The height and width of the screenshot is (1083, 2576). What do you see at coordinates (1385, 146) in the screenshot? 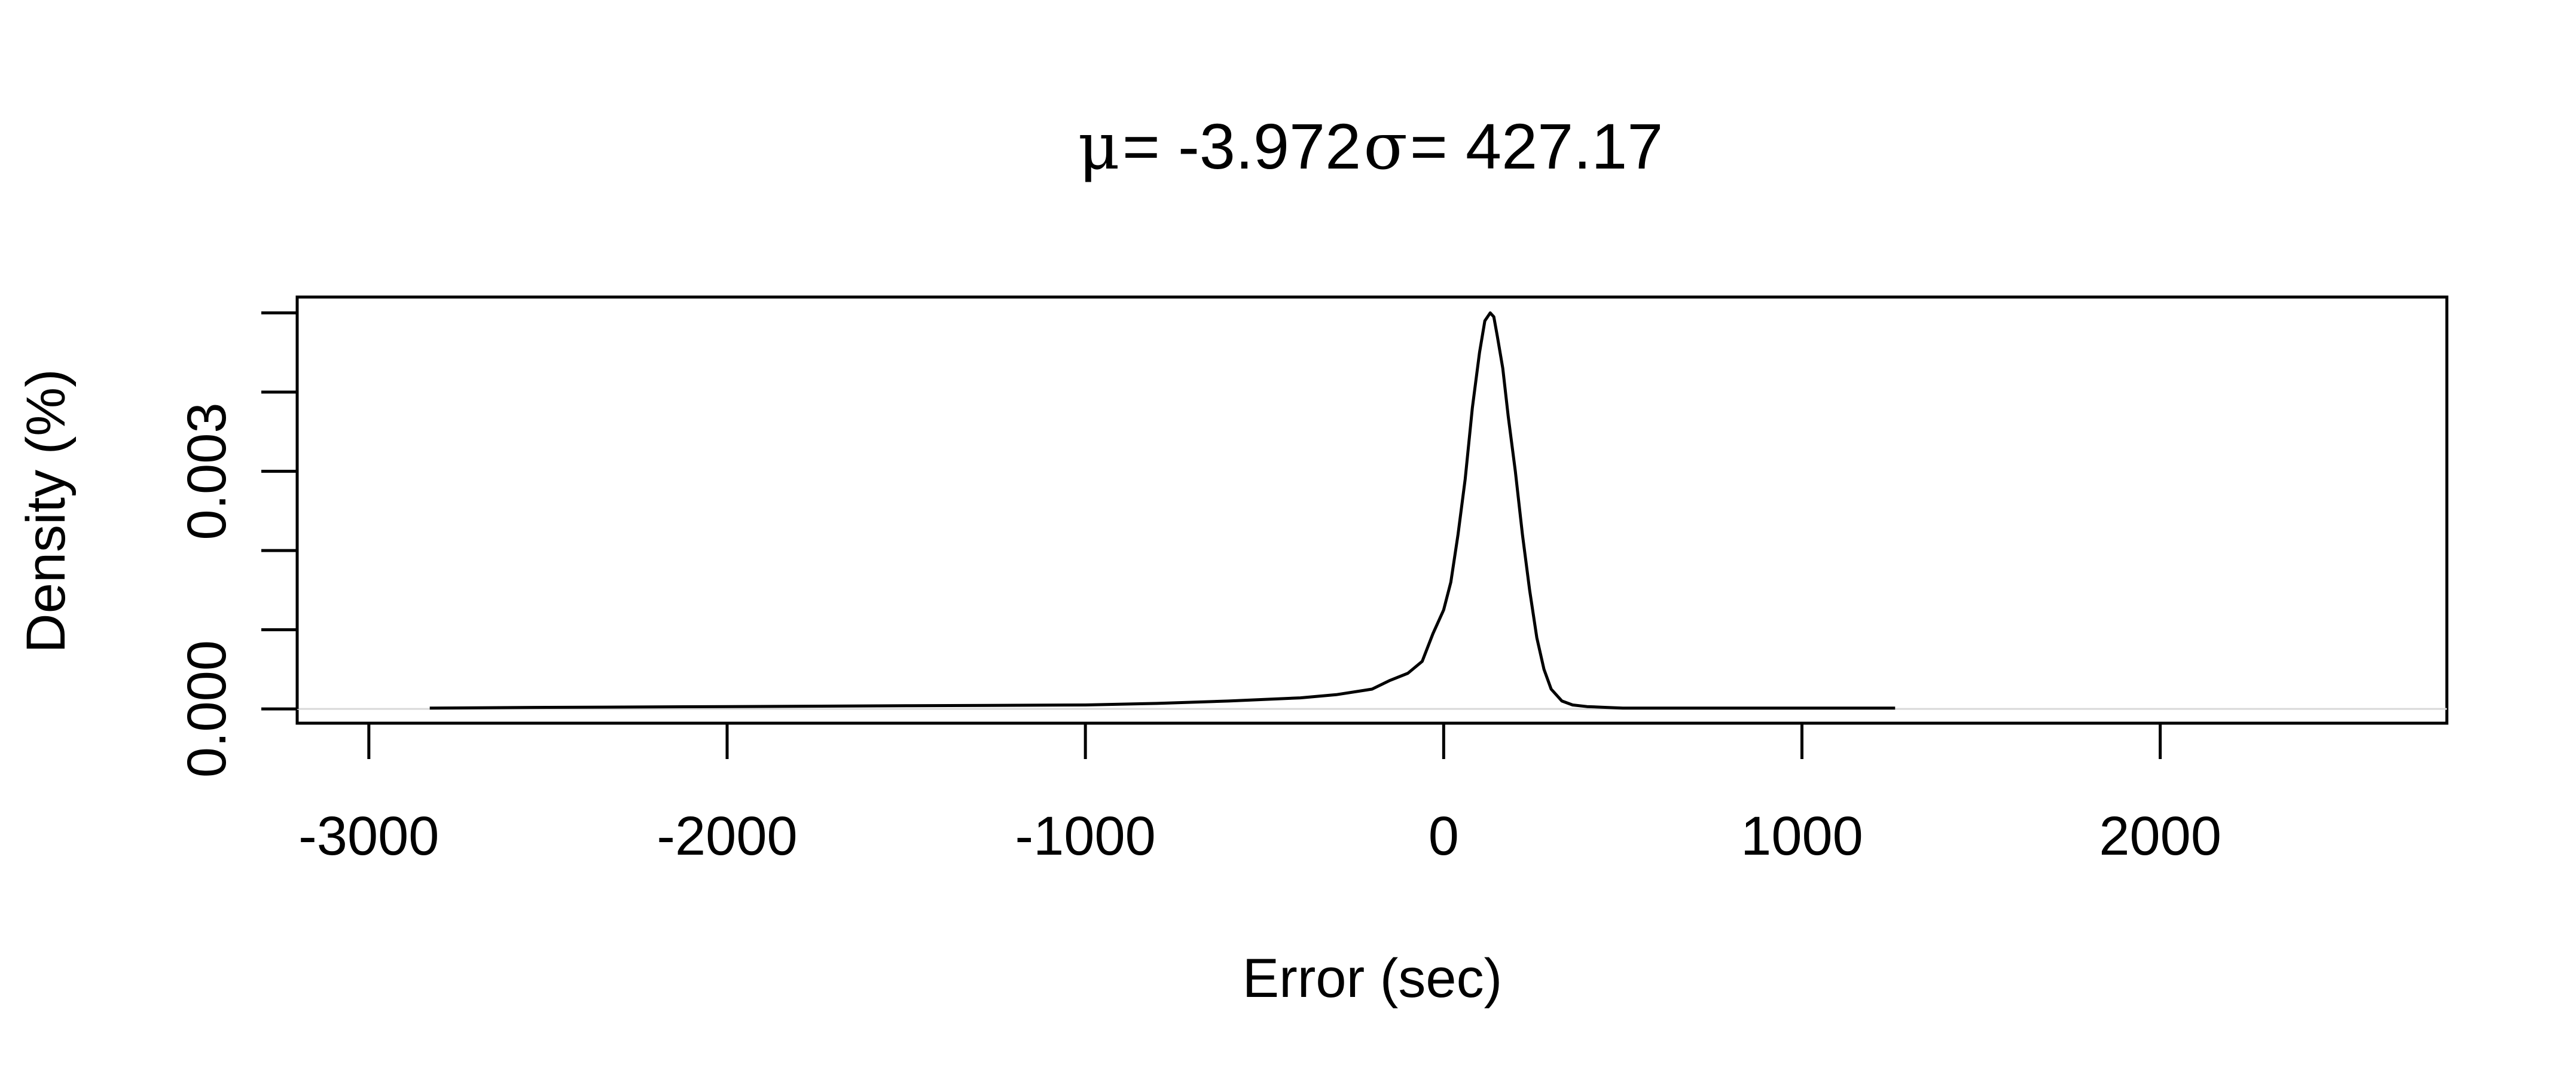
I see `title-sigma-symbol: σ` at bounding box center [1385, 146].